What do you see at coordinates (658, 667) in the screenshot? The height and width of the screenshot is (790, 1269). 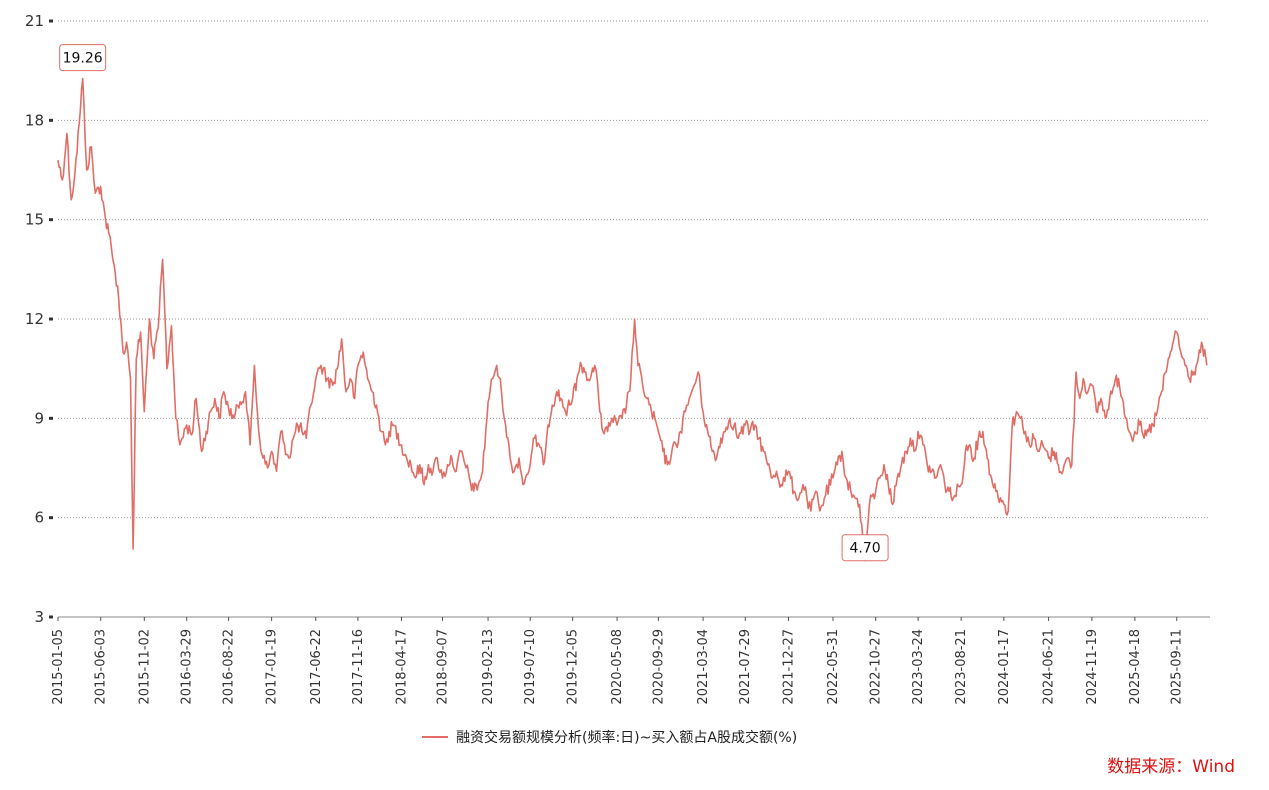 I see `x-tick-label: 2020-09-29` at bounding box center [658, 667].